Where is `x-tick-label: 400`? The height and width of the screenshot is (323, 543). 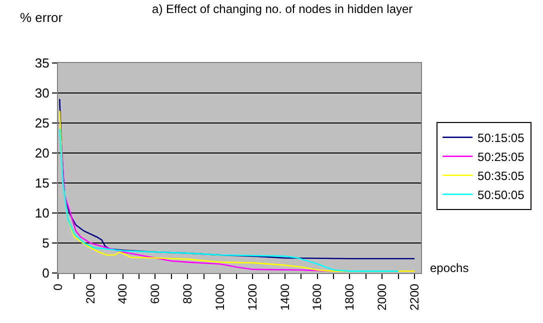
x-tick-label: 400 is located at coordinates (123, 293).